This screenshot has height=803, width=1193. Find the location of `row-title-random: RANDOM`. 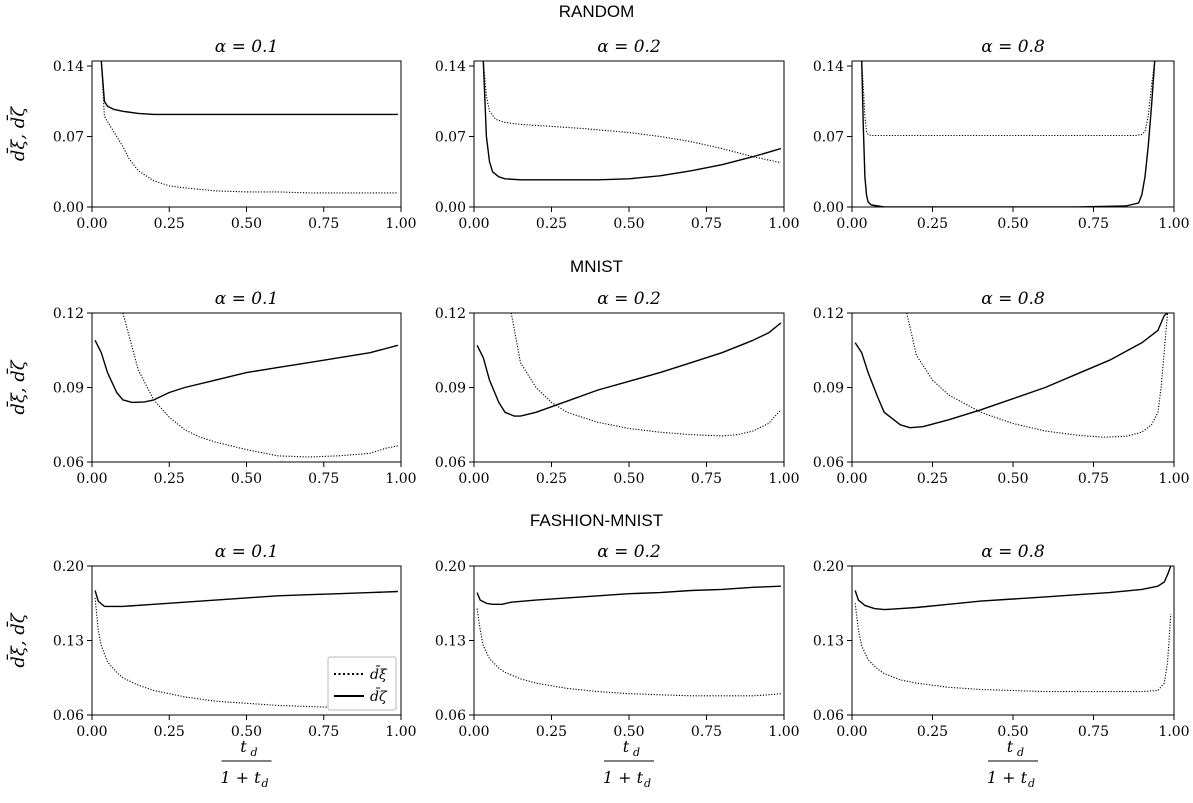

row-title-random: RANDOM is located at coordinates (596, 11).